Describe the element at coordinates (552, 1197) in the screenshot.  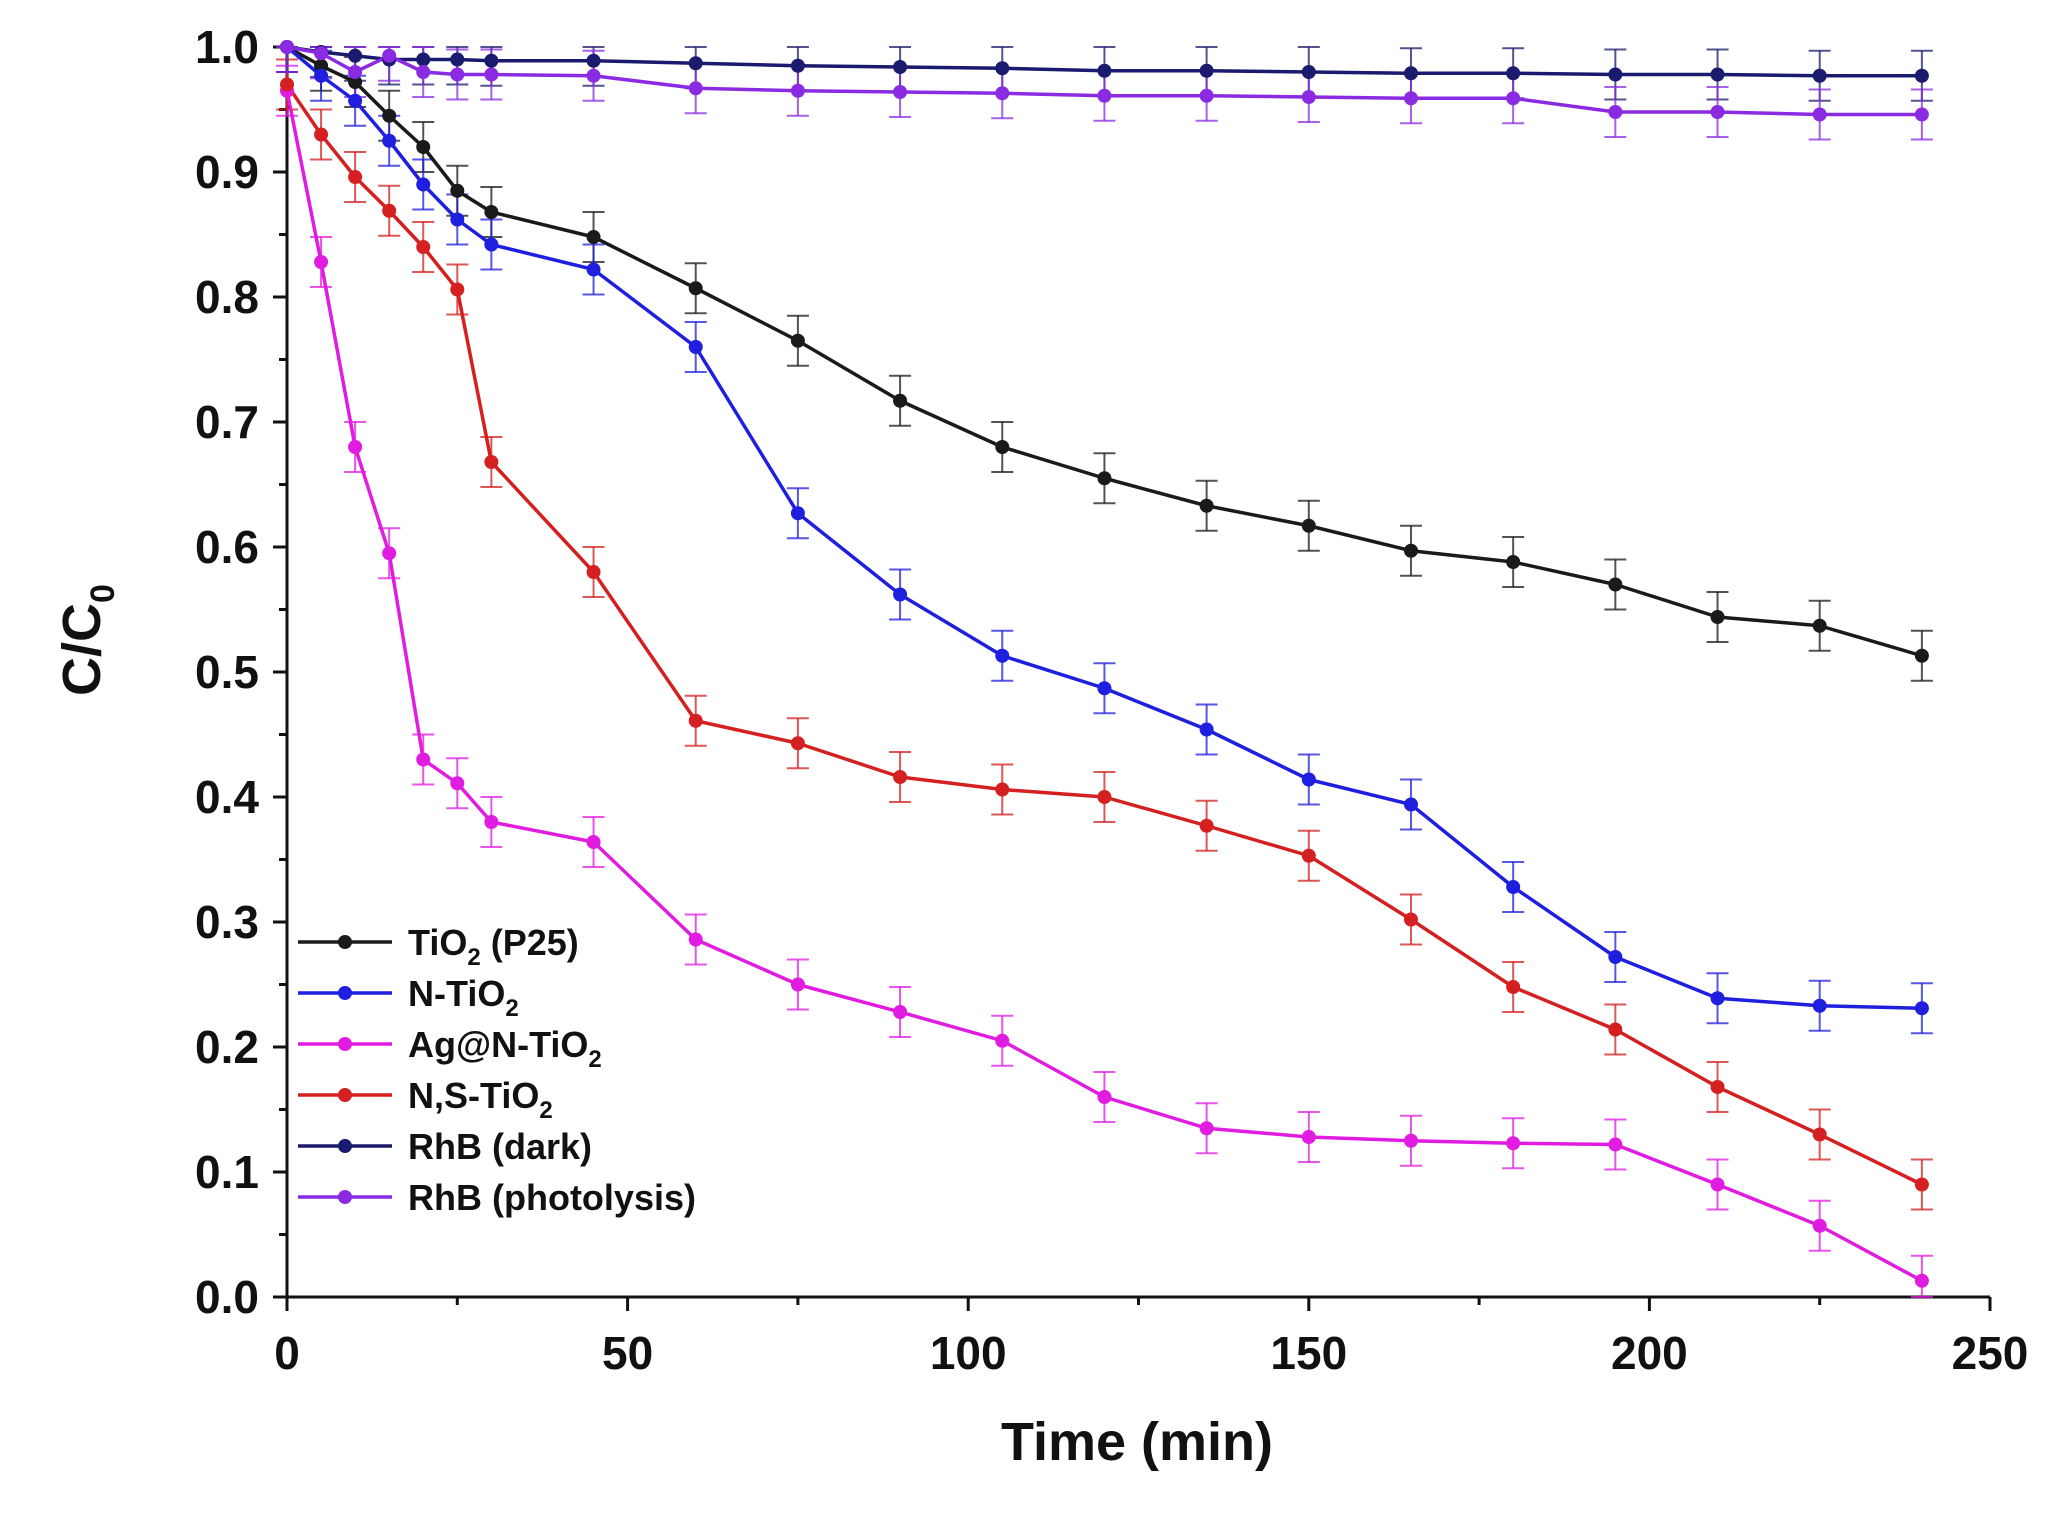
I see `legend-label-text: RhB (photolysis)` at that location.